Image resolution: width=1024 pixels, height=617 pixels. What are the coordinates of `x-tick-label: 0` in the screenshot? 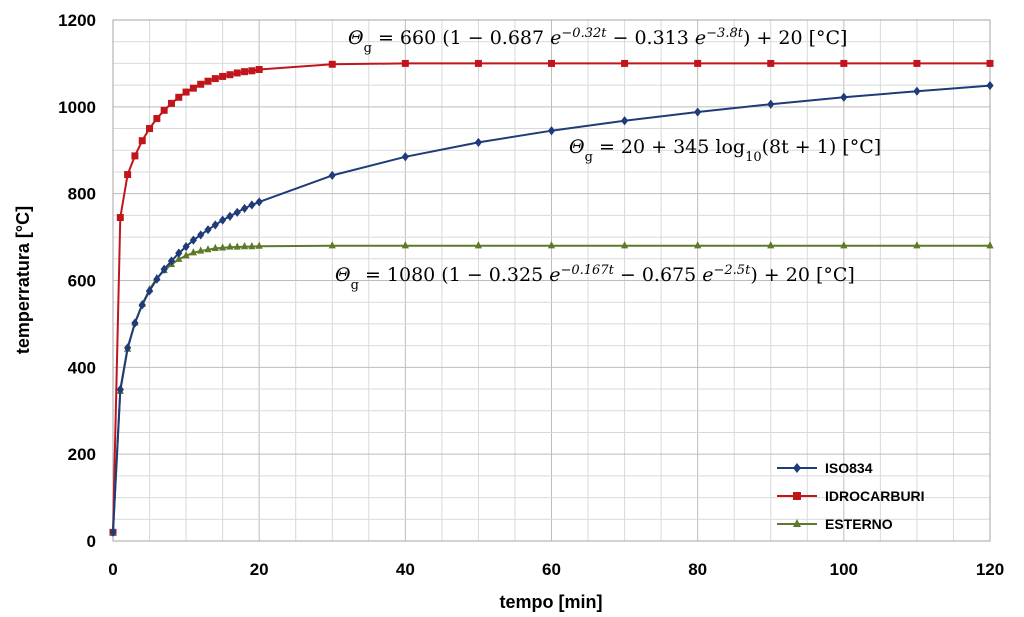 It's located at (112, 569).